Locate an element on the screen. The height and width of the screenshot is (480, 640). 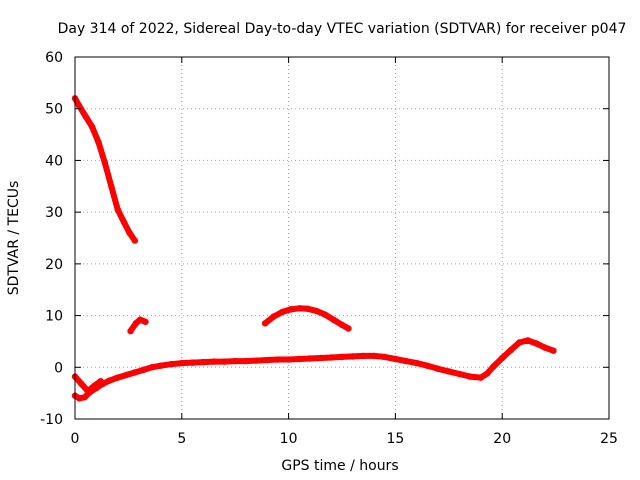
y-tick-label: 60 is located at coordinates (54, 58).